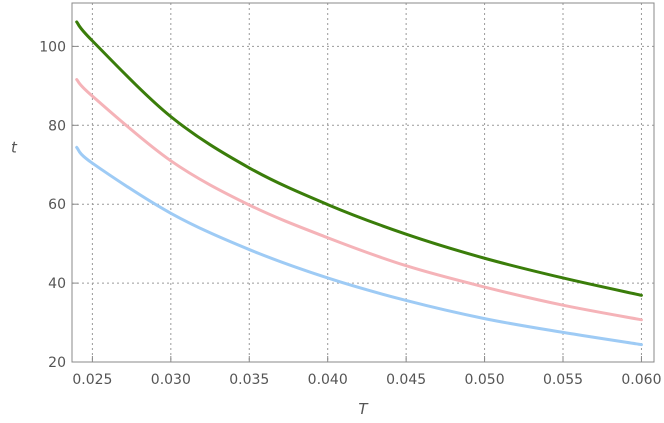 This screenshot has width=664, height=423. What do you see at coordinates (406, 380) in the screenshot?
I see `x-tick-label: 0.045` at bounding box center [406, 380].